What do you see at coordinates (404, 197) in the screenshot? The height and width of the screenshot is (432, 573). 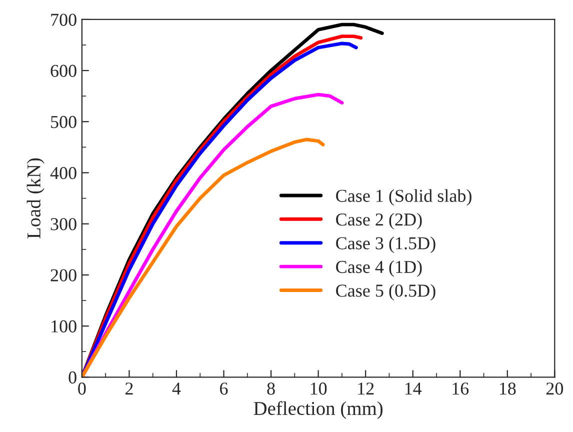 I see `legend-label: Case 1 (Solid slab)` at bounding box center [404, 197].